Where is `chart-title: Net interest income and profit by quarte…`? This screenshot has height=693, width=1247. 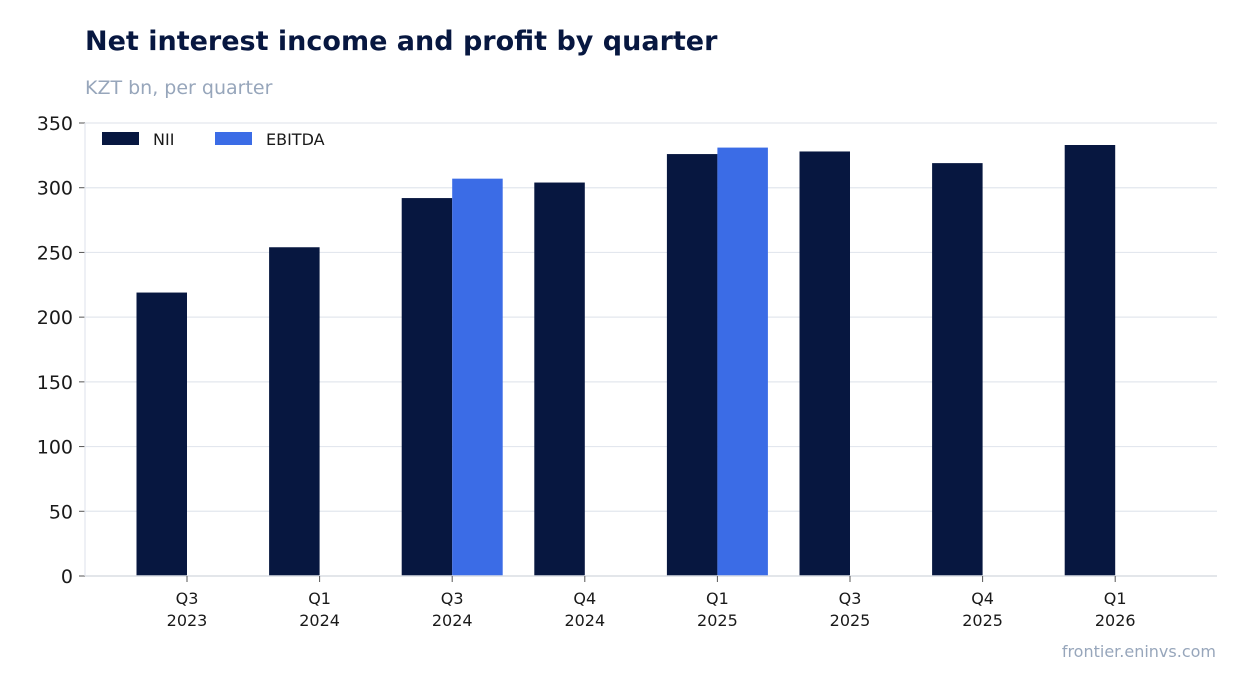
chart-title: Net interest income and profit by quarte… is located at coordinates (401, 41).